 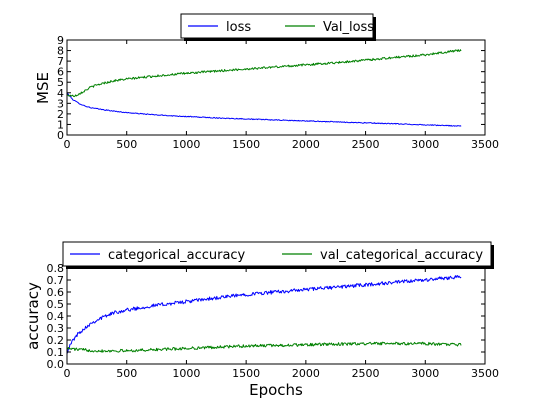 What do you see at coordinates (60, 93) in the screenshot?
I see `y-tick-label: 4` at bounding box center [60, 93].